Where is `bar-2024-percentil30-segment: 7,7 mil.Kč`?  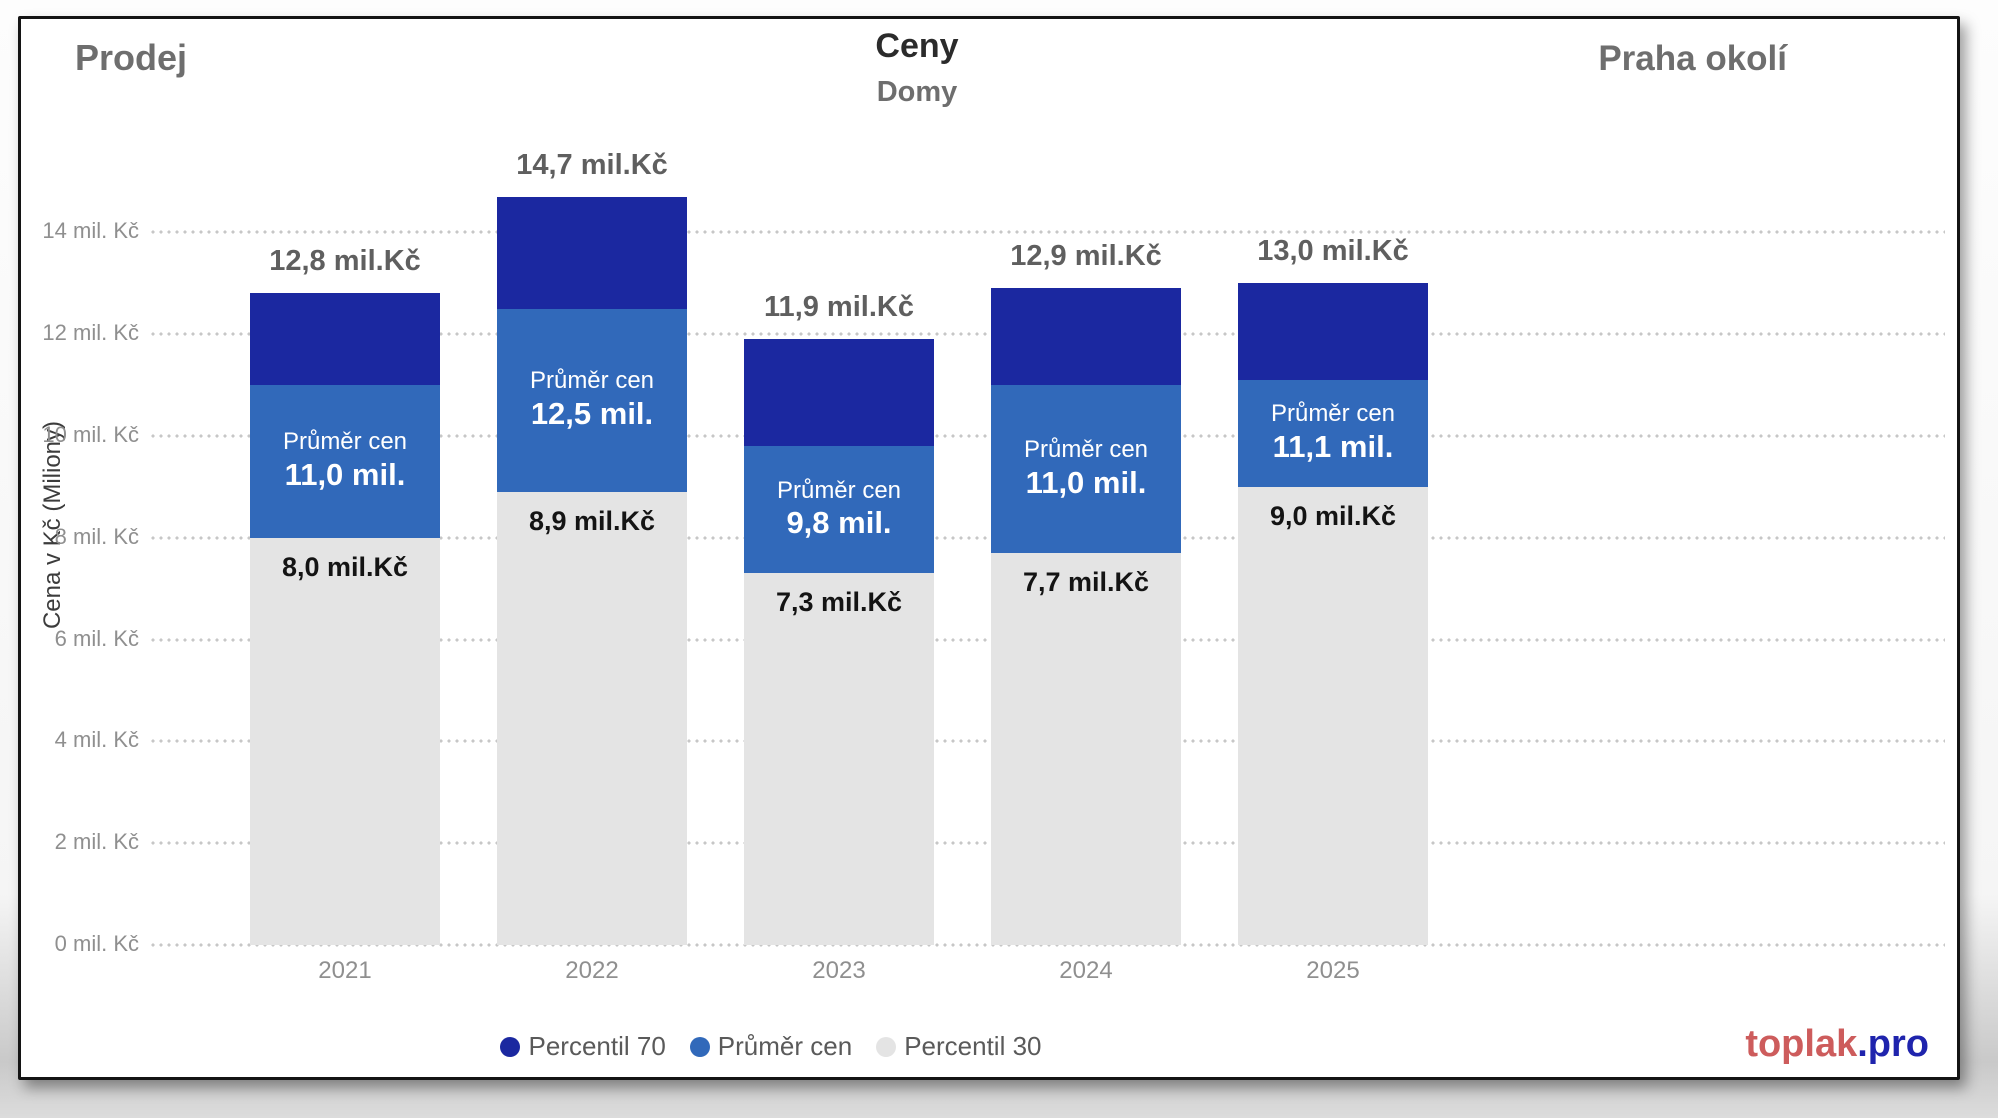
bar-2024-percentil30-segment: 7,7 mil.Kč is located at coordinates (1086, 749).